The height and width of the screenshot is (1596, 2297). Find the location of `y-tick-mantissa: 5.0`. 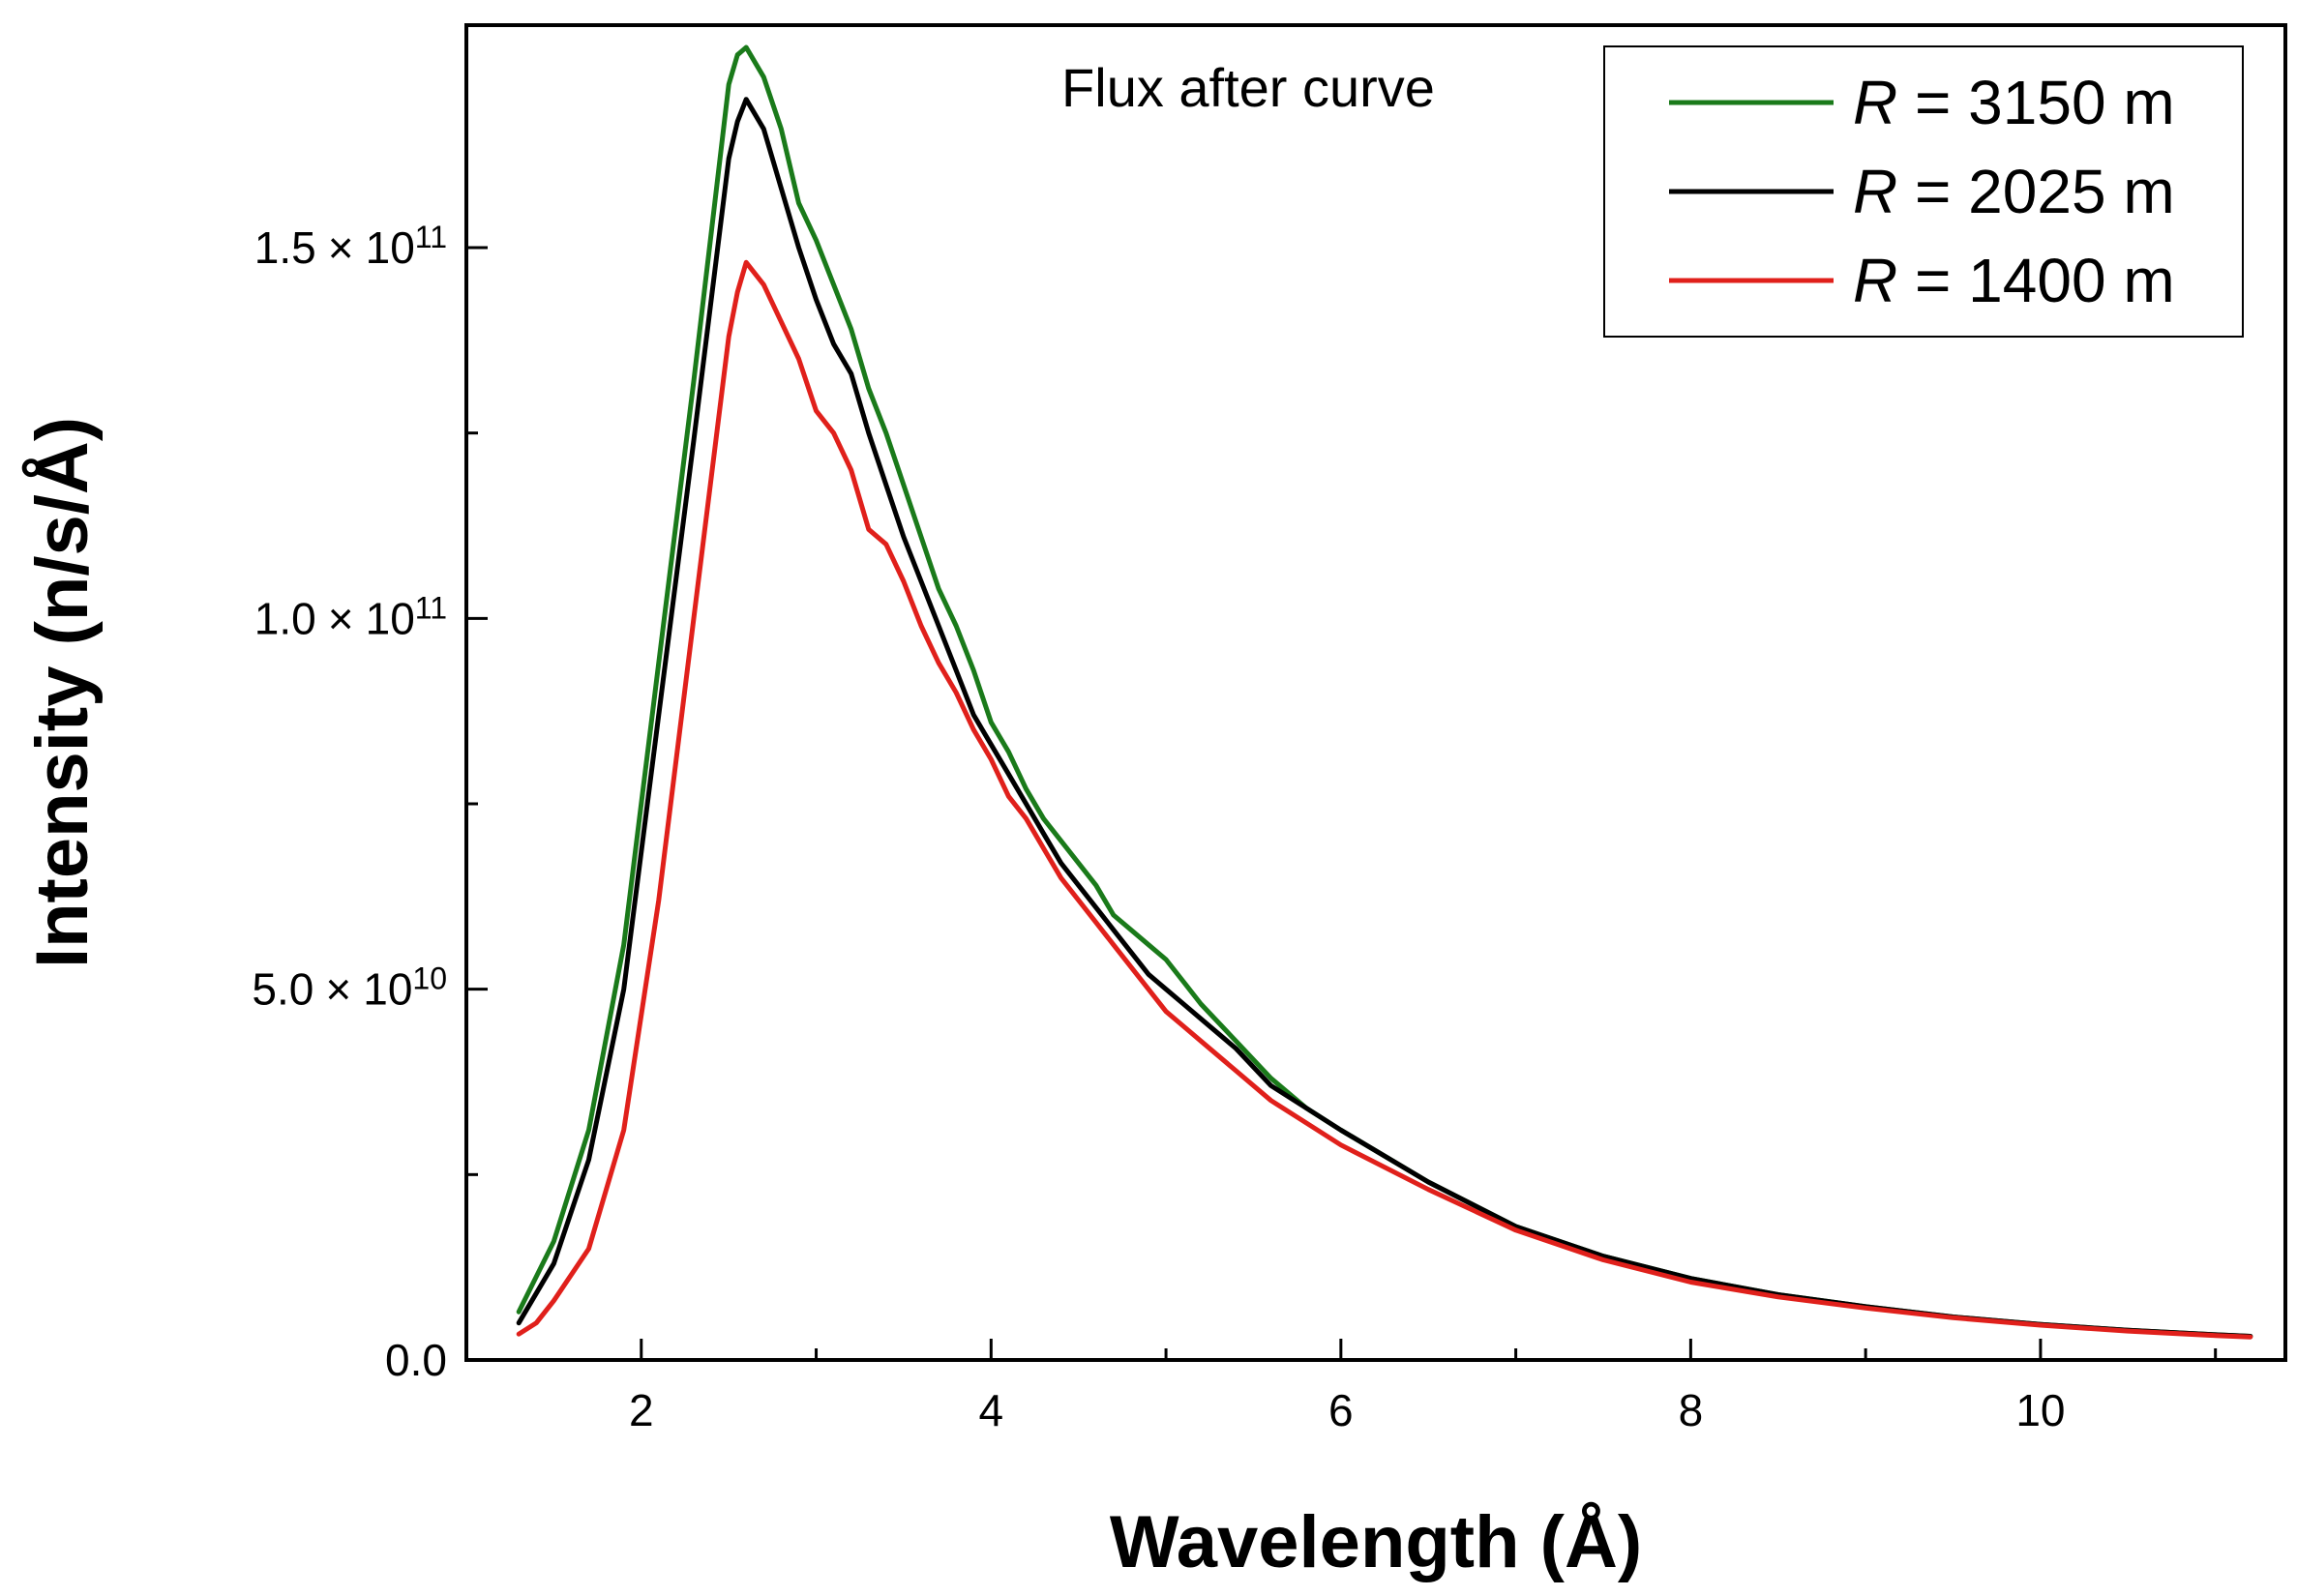

y-tick-mantissa: 5.0 is located at coordinates (282, 989).